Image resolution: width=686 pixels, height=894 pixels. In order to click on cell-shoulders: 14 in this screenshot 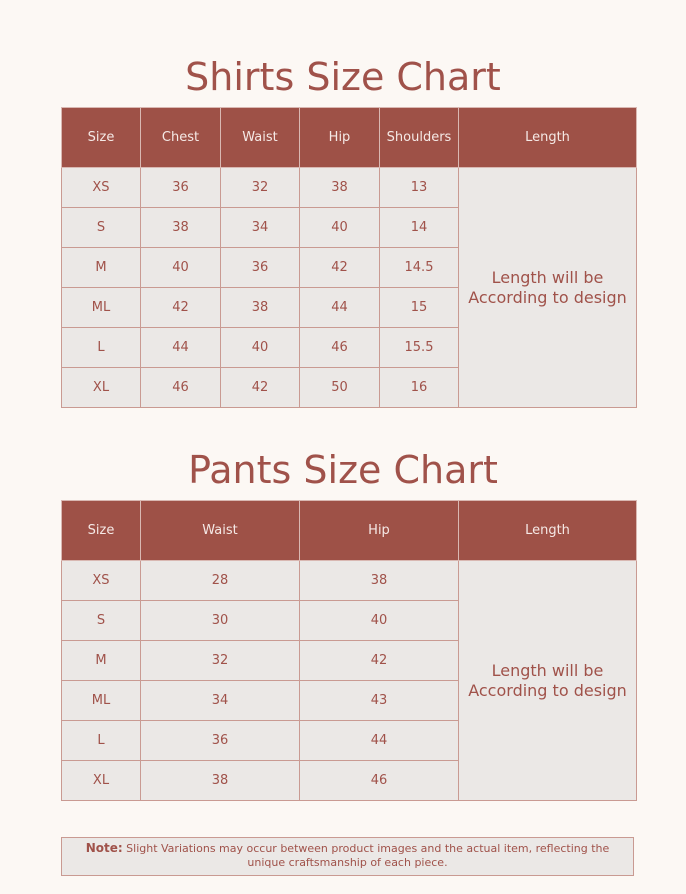, I will do `click(419, 227)`.